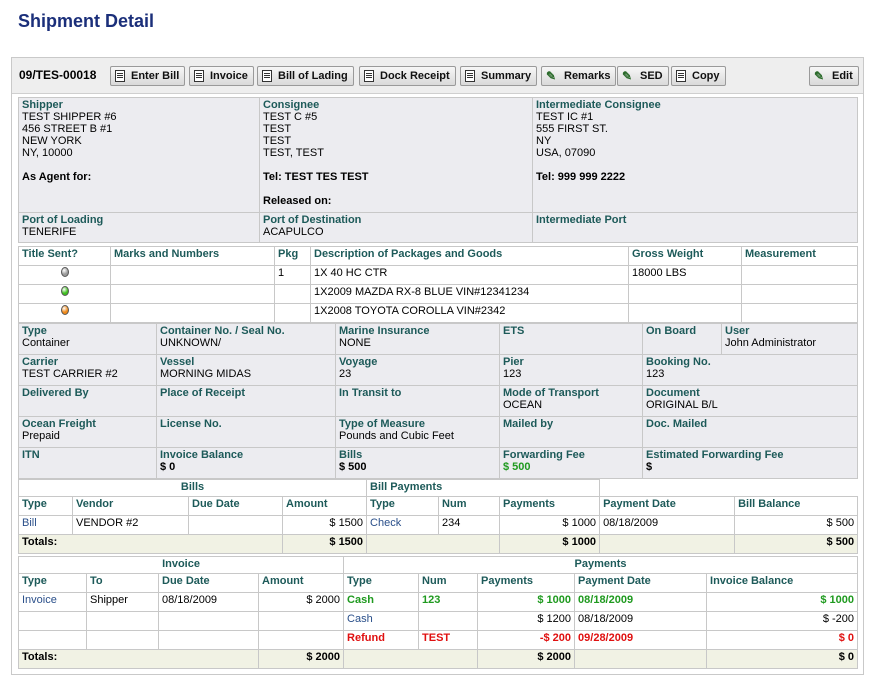 The image size is (875, 687). Describe the element at coordinates (579, 76) in the screenshot. I see `remarks-button: ✎ Remarks` at that location.